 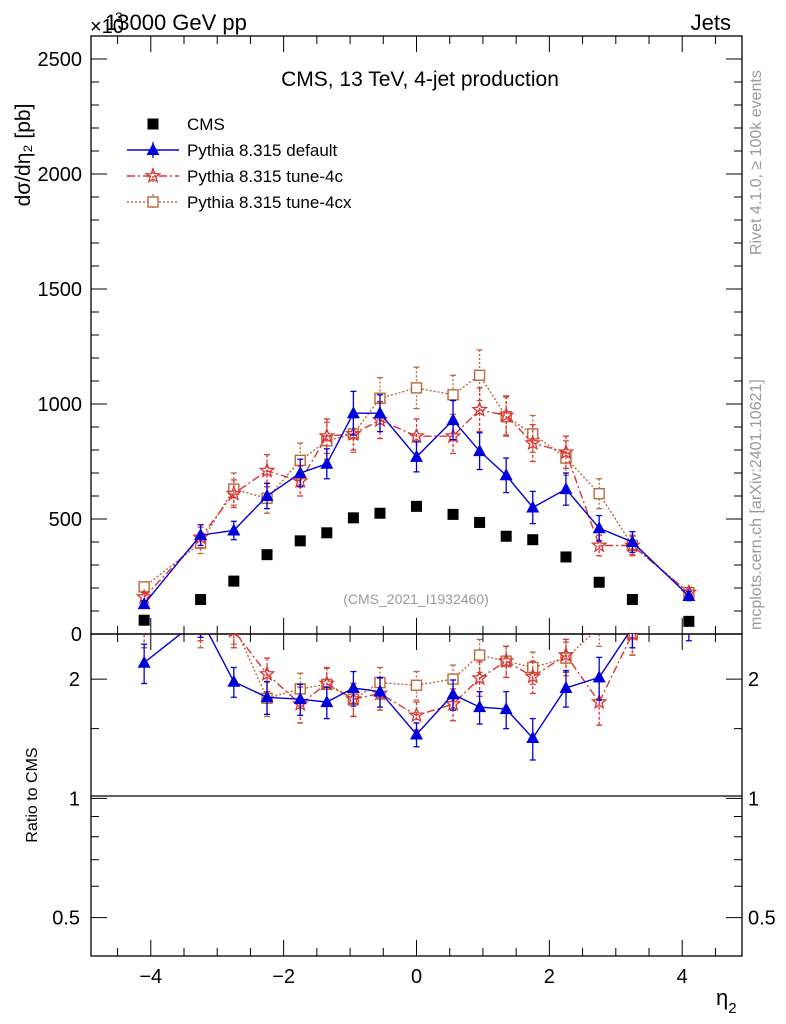 What do you see at coordinates (60, 405) in the screenshot?
I see `y-tick-label: 1000` at bounding box center [60, 405].